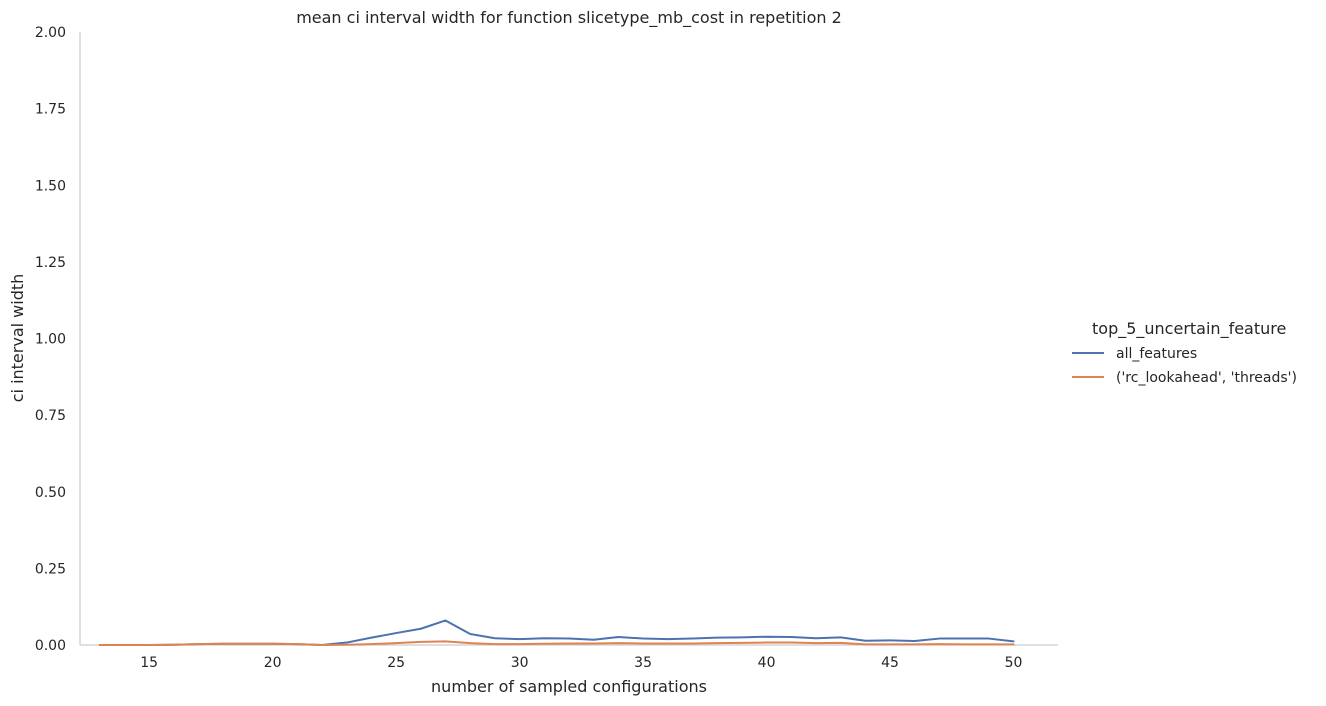 The image size is (1326, 706). Describe the element at coordinates (767, 663) in the screenshot. I see `x-tick-label: 40` at that location.